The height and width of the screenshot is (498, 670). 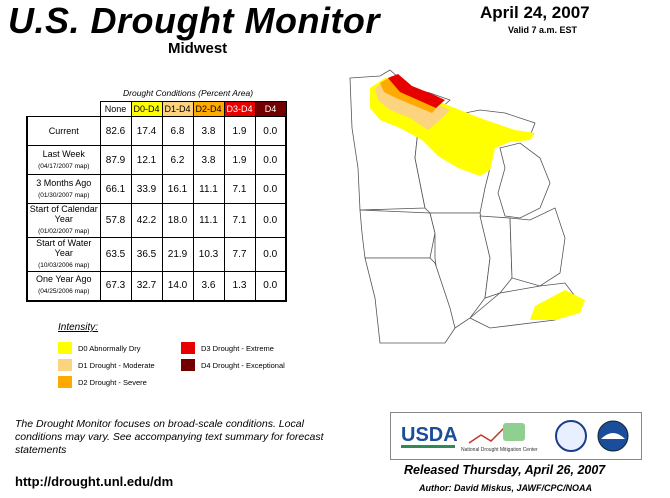 What do you see at coordinates (112, 382) in the screenshot?
I see `legend-label: D2 Drought - Severe` at bounding box center [112, 382].